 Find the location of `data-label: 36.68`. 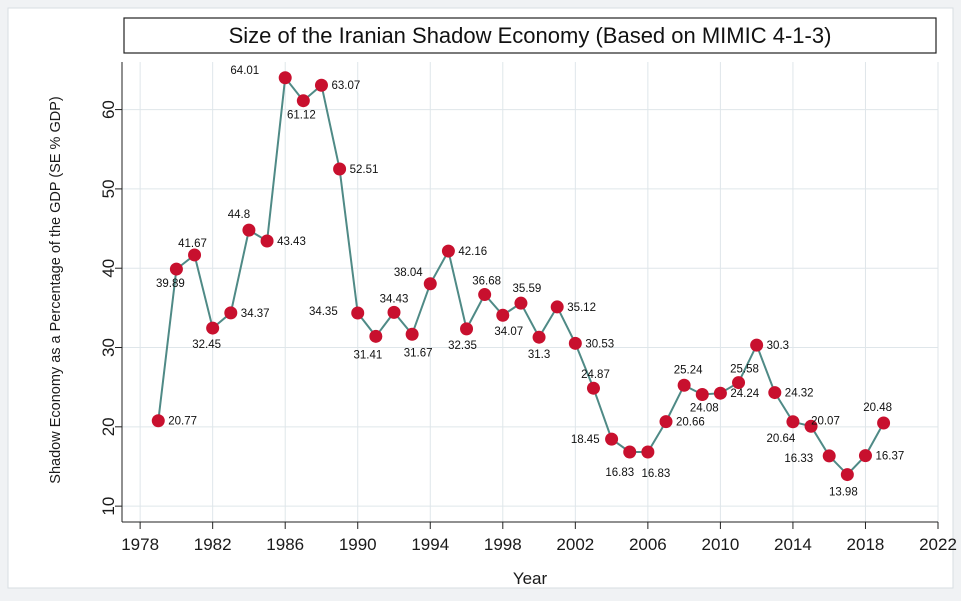

data-label: 36.68 is located at coordinates (486, 282).